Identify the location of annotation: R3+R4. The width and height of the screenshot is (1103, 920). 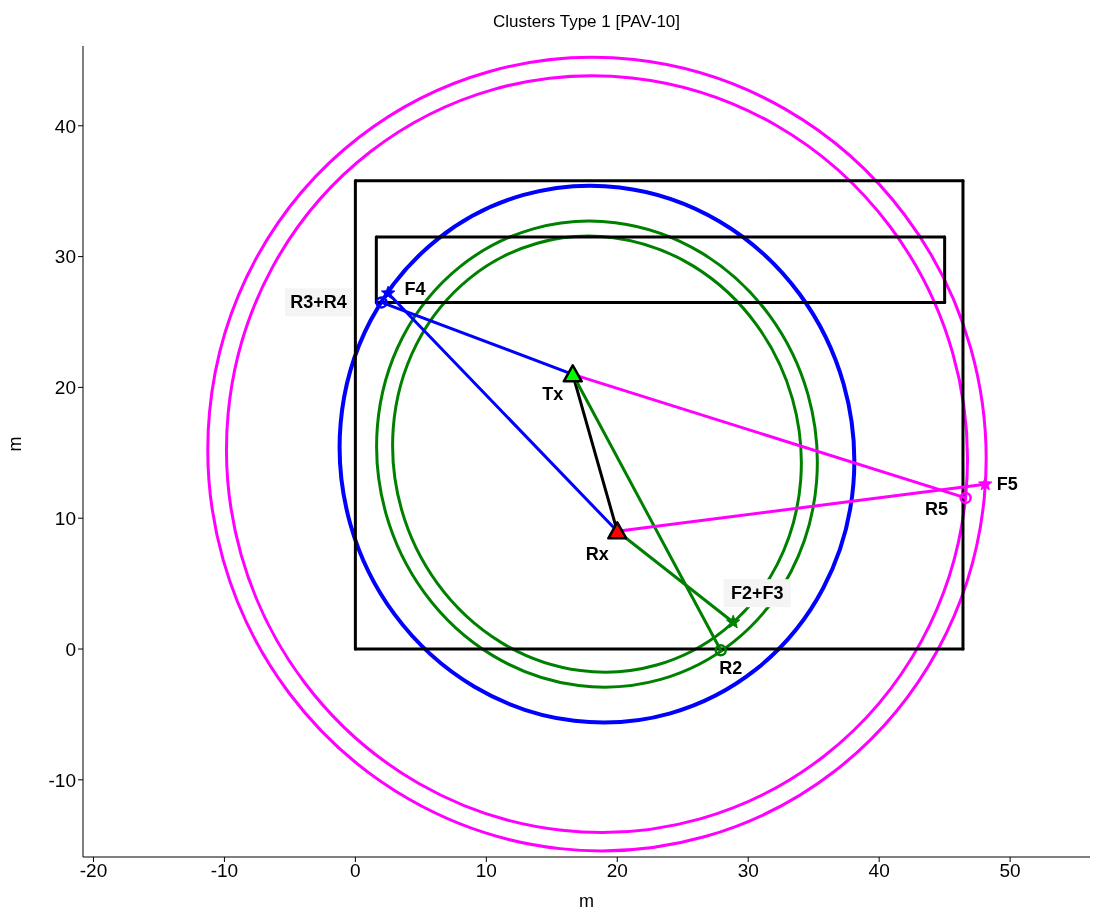
(318, 302).